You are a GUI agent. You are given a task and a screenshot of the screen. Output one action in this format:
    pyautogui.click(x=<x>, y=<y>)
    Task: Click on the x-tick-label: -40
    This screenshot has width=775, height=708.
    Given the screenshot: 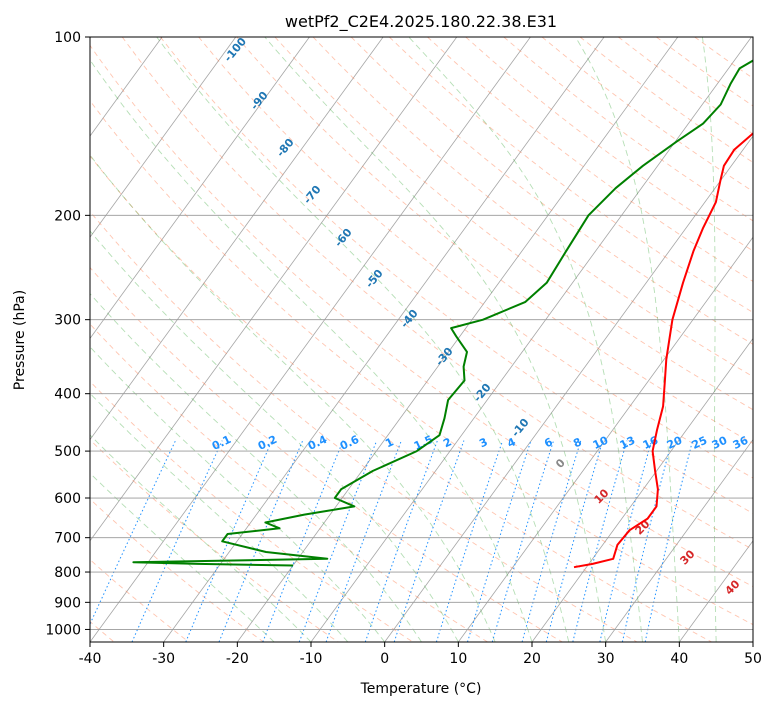 What is the action you would take?
    pyautogui.click(x=90, y=659)
    